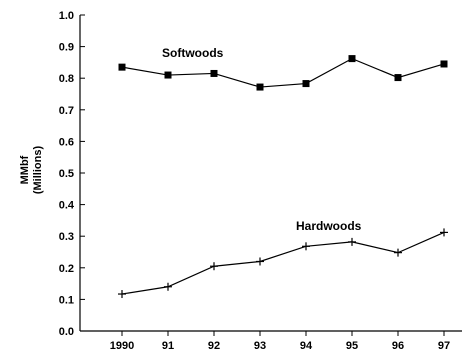 This screenshot has height=352, width=463. What do you see at coordinates (306, 346) in the screenshot?
I see `x-tick-label: 94` at bounding box center [306, 346].